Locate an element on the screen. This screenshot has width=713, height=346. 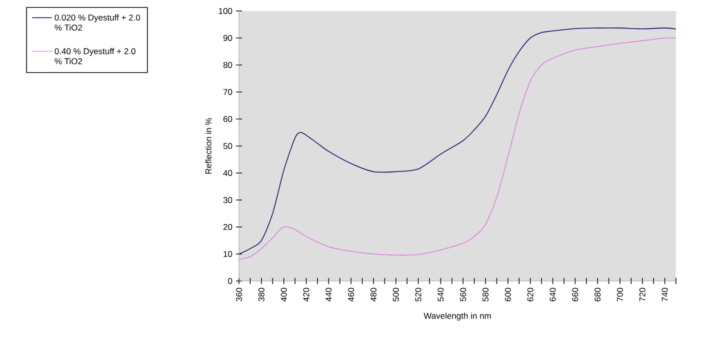
x-tick-label: 440 is located at coordinates (329, 295).